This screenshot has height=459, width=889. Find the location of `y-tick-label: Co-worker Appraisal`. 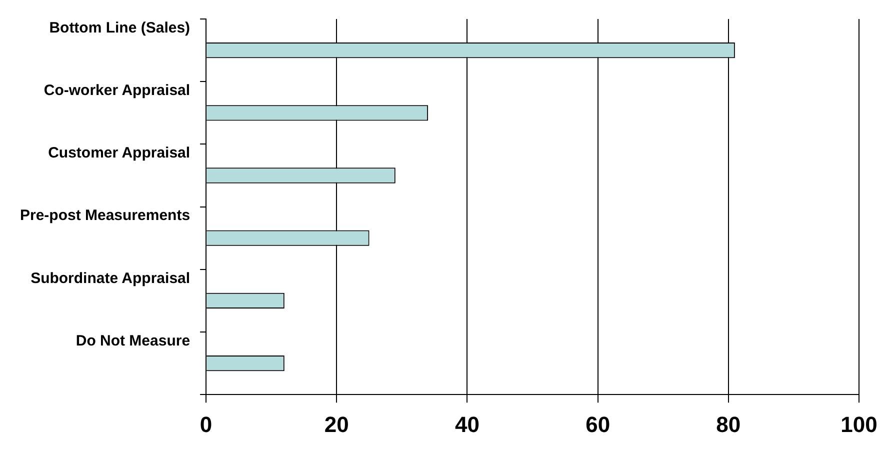

y-tick-label: Co-worker Appraisal is located at coordinates (117, 91).